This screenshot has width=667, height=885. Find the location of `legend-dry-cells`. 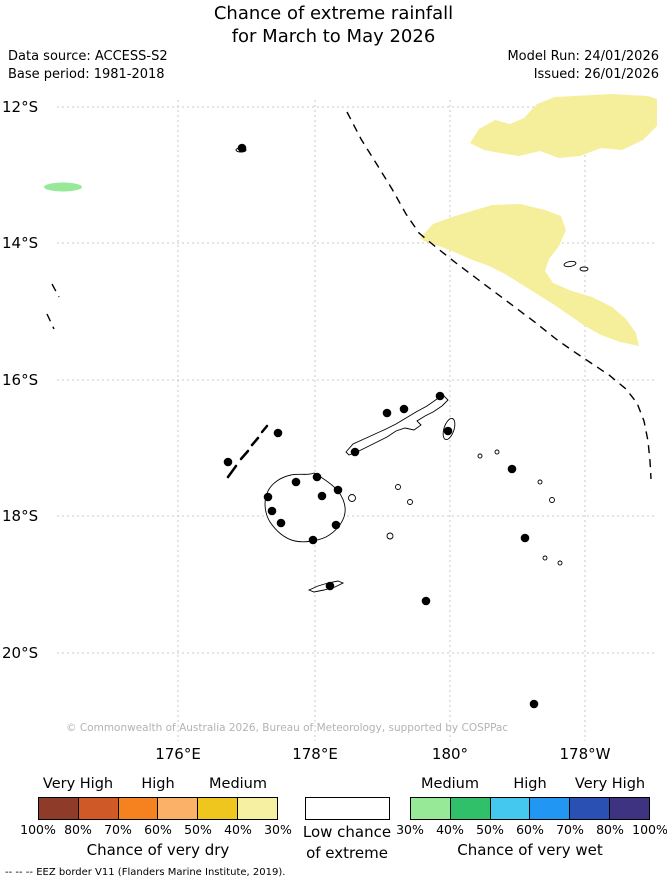

legend-dry-cells is located at coordinates (158, 808).